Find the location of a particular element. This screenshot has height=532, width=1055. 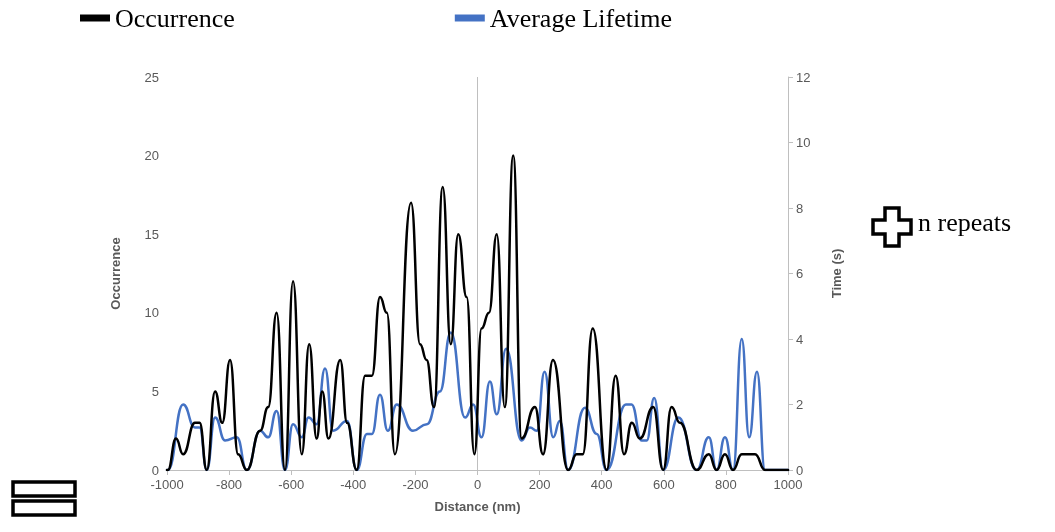

y2-tick-label: 8 is located at coordinates (800, 208).